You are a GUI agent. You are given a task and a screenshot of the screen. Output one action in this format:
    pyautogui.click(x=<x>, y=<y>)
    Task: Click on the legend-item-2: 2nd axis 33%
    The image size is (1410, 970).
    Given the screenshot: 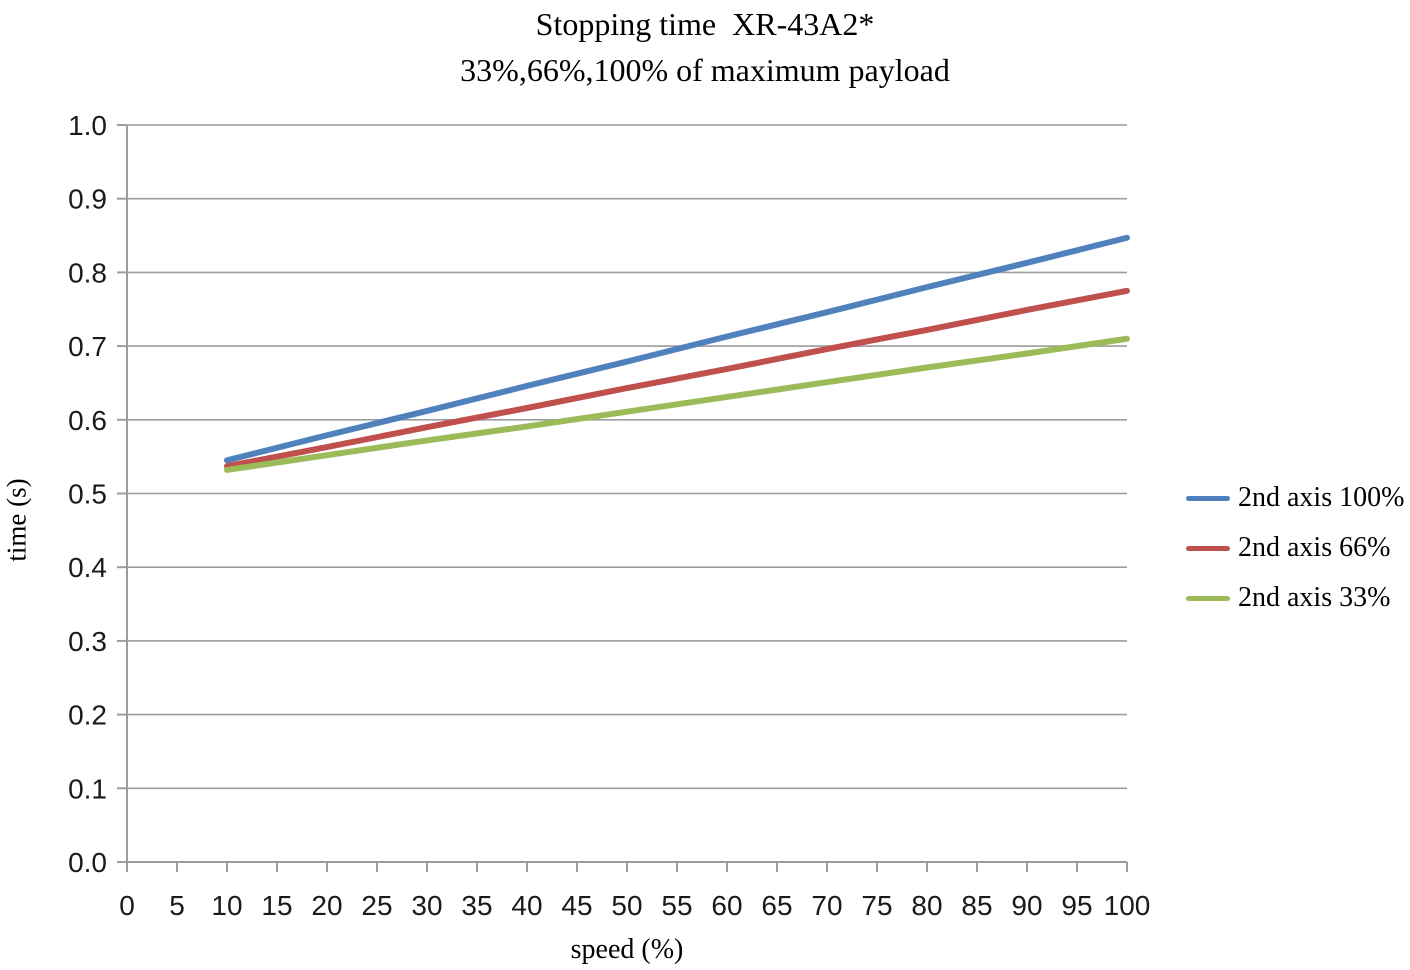 What is the action you would take?
    pyautogui.click(x=1295, y=598)
    